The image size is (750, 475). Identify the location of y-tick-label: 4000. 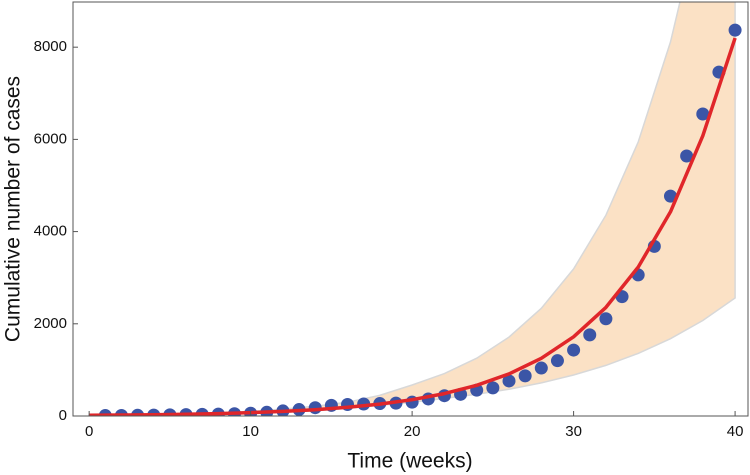
(50, 231).